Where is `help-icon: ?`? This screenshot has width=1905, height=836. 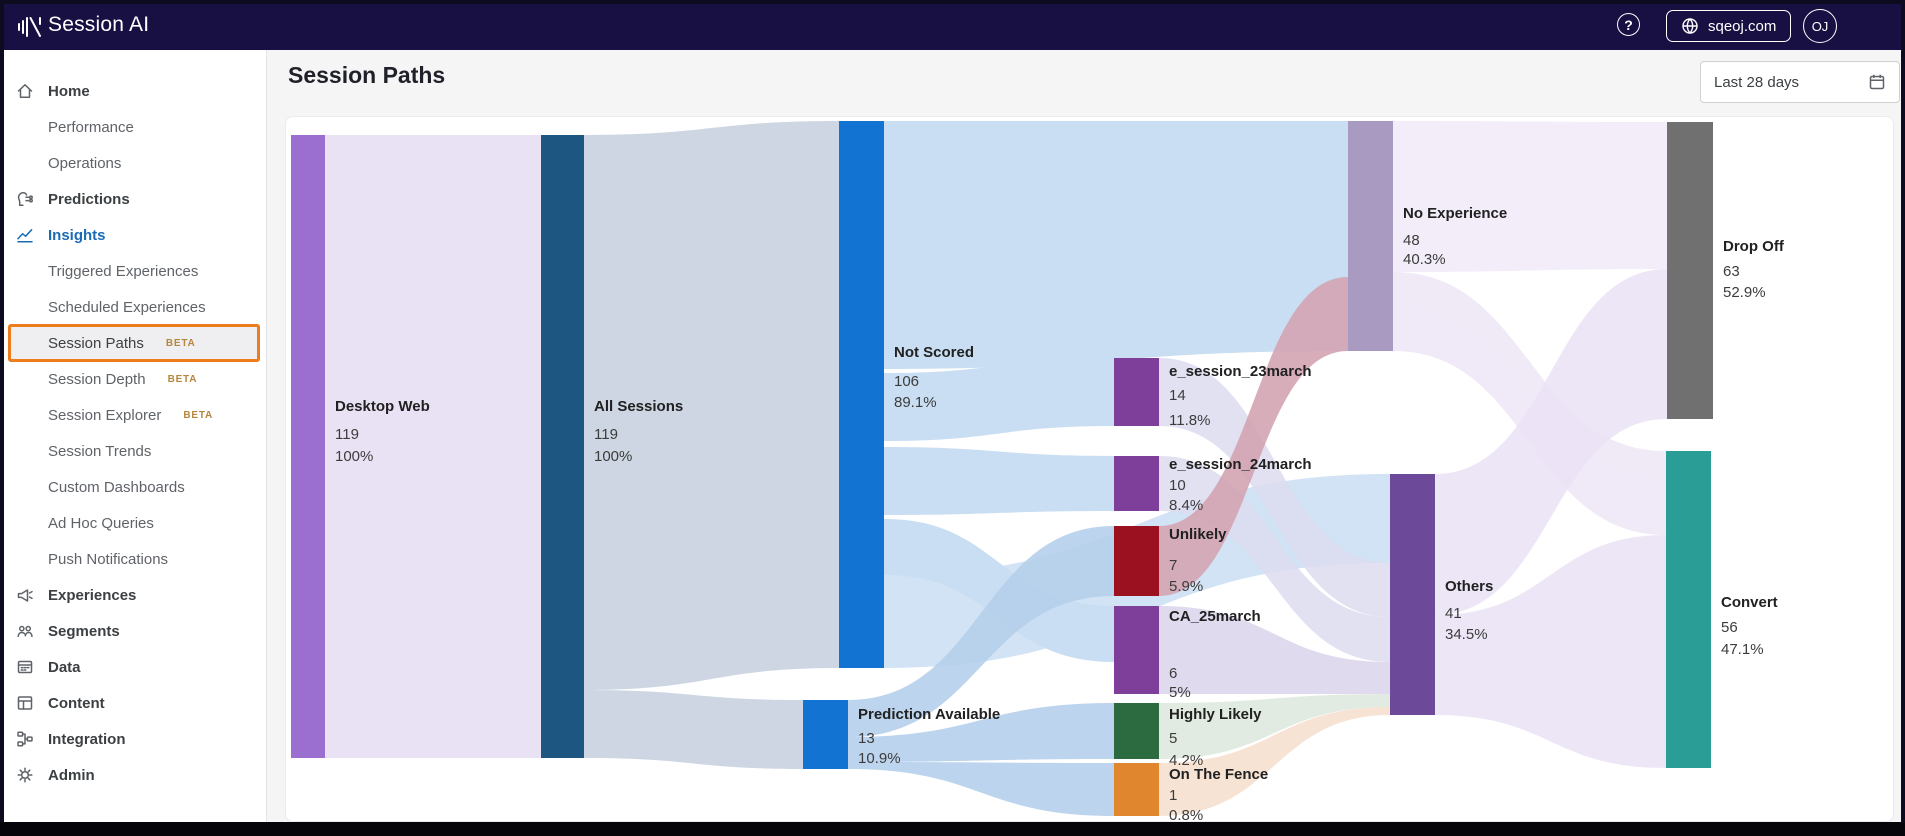 help-icon: ? is located at coordinates (1628, 24).